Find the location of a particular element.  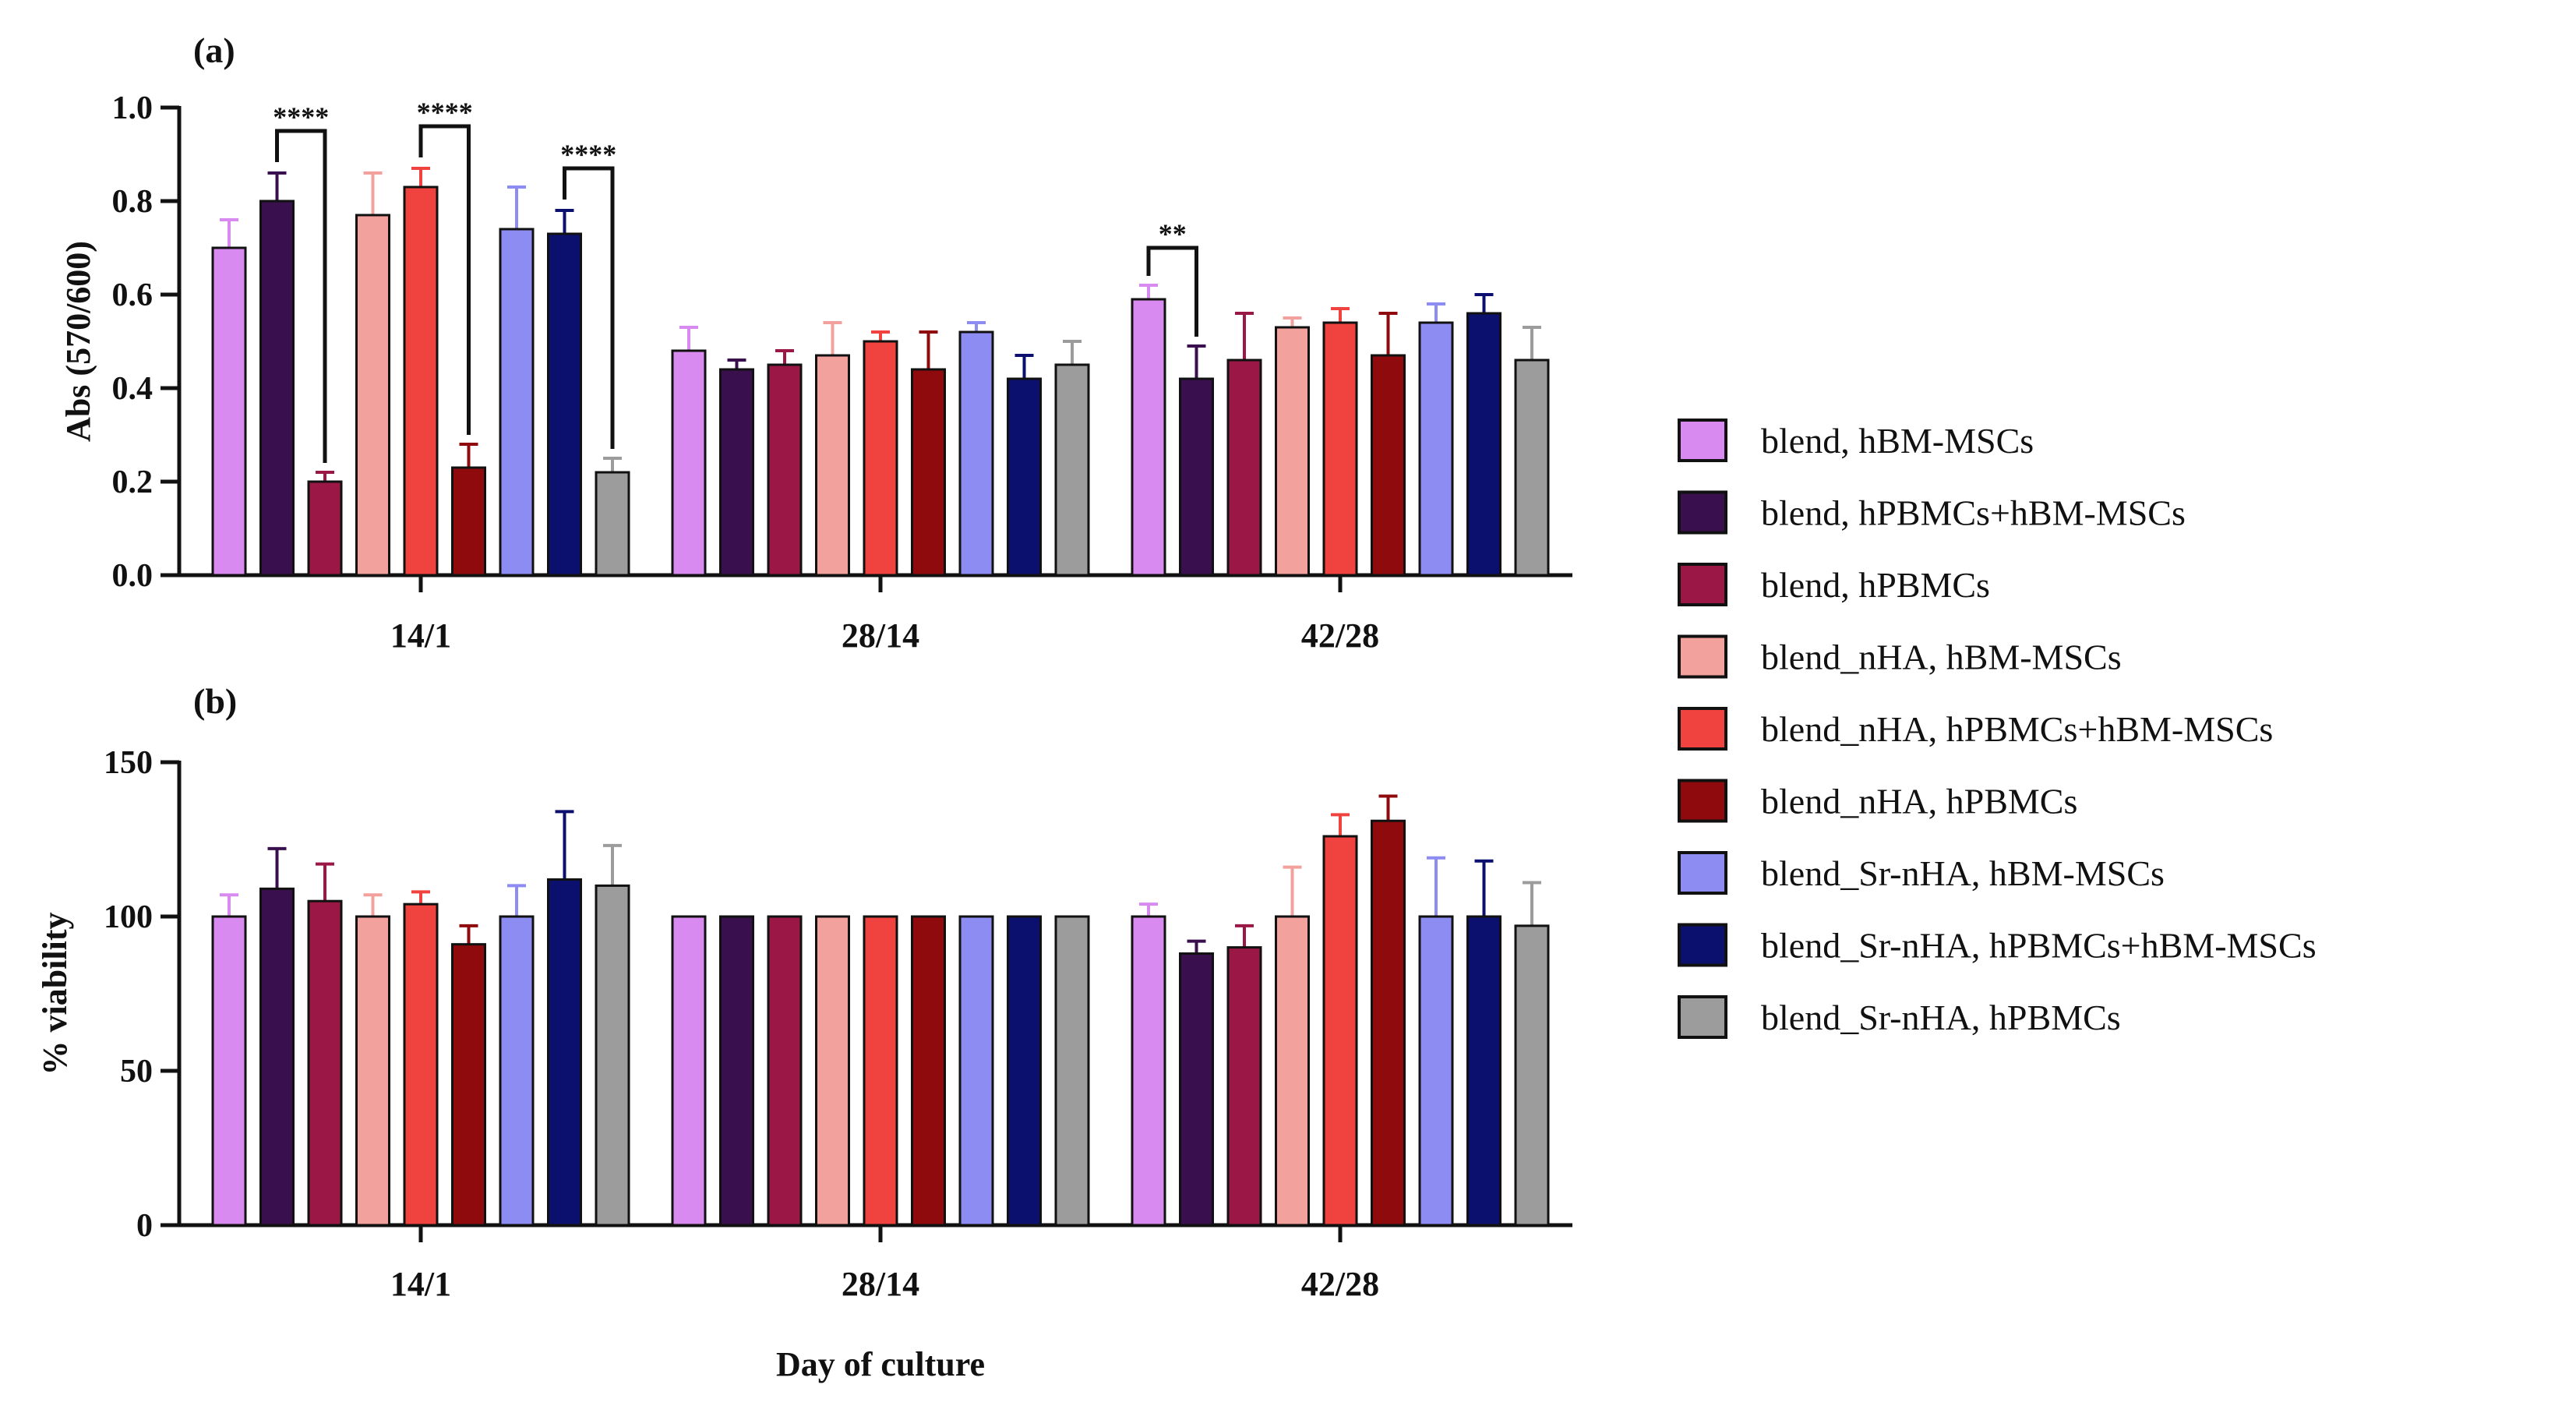

x-tick-label-b: 14/1 is located at coordinates (420, 1284).